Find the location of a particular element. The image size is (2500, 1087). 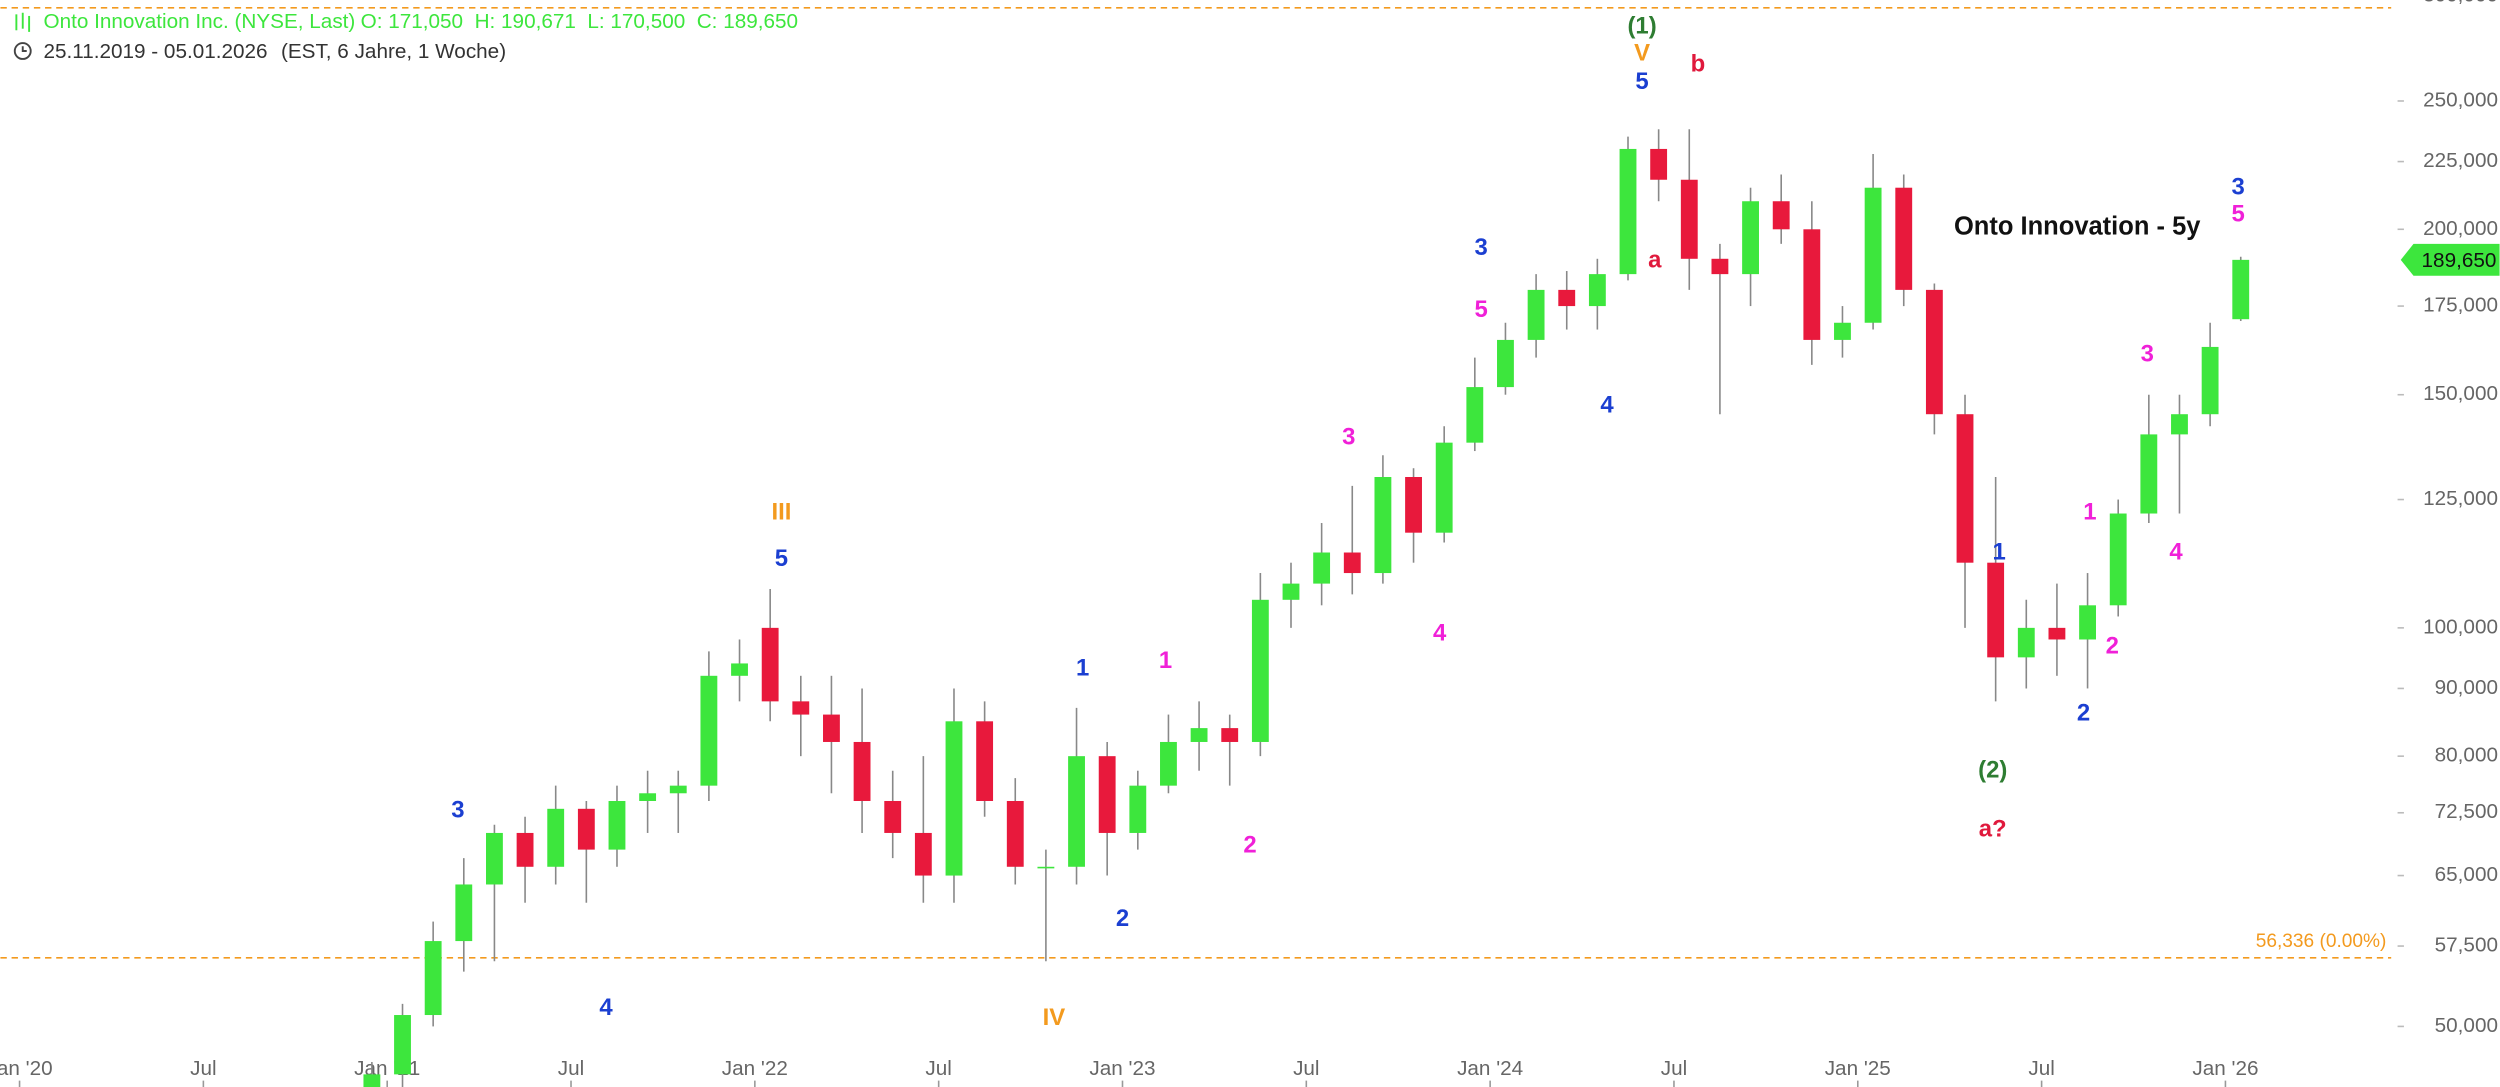

wave-label: (2) is located at coordinates (1992, 770).